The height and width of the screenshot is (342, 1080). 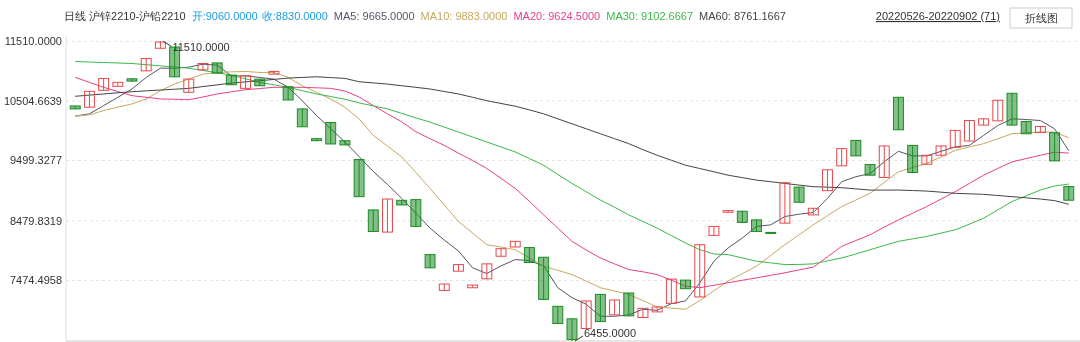 I want to click on text: 20220526-20220902 (71), so click(x=937, y=16).